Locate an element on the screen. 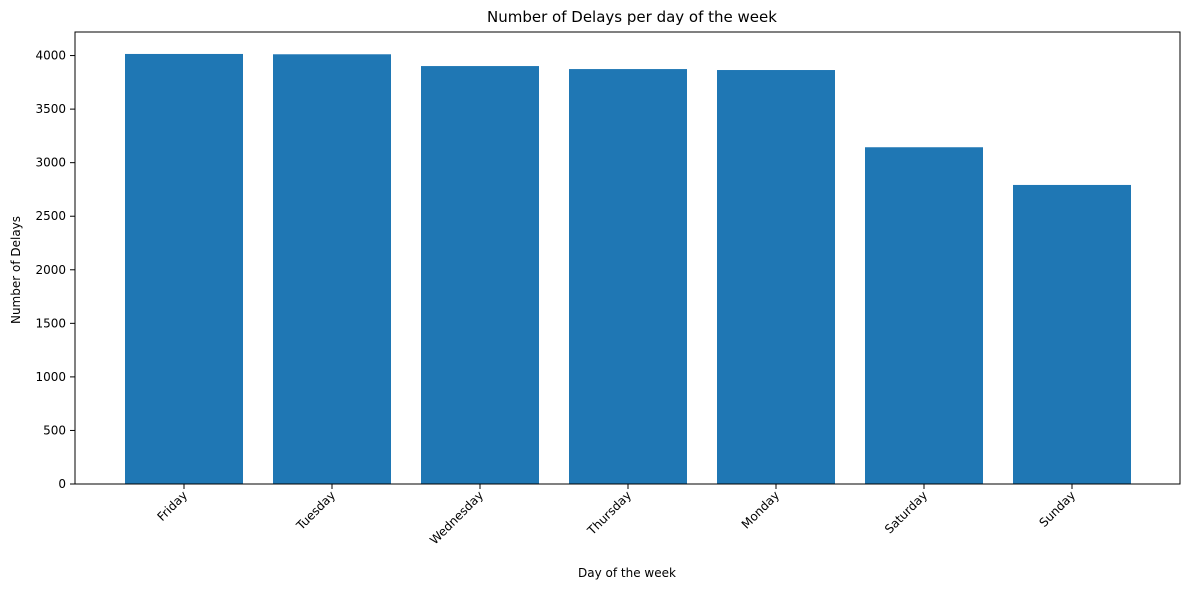 This screenshot has height=590, width=1189. x-tick-label: Friday is located at coordinates (173, 506).